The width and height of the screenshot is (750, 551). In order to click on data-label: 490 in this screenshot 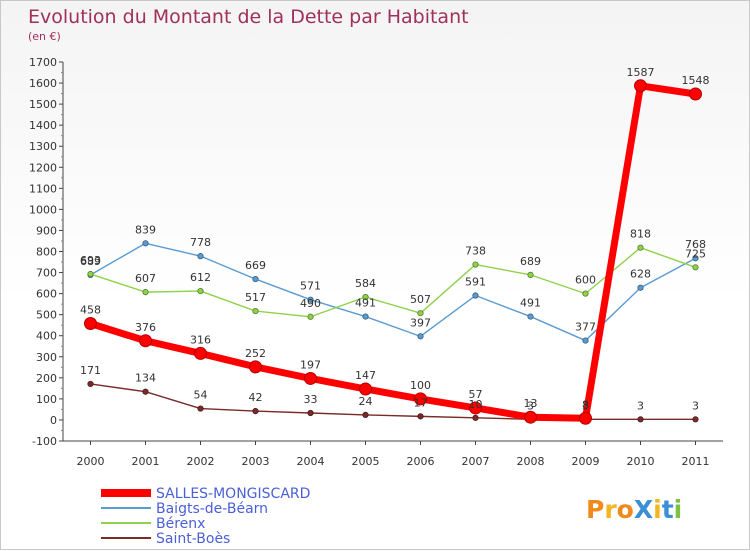, I will do `click(310, 303)`.